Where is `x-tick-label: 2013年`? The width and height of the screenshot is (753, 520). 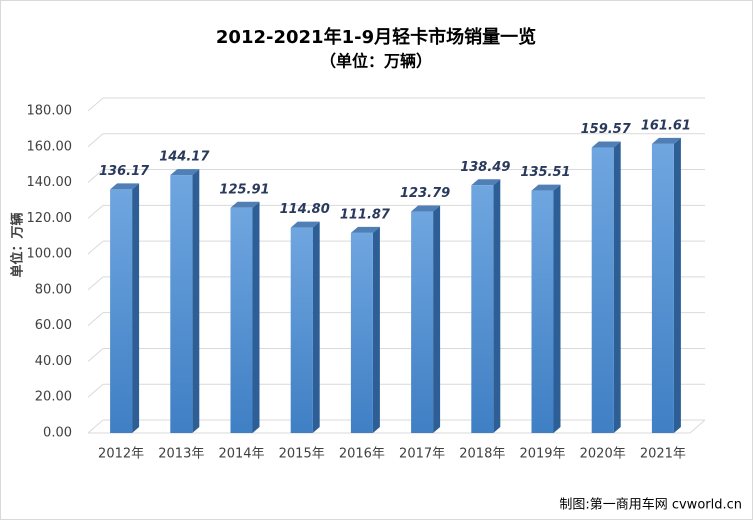 x-tick-label: 2013年 is located at coordinates (181, 454).